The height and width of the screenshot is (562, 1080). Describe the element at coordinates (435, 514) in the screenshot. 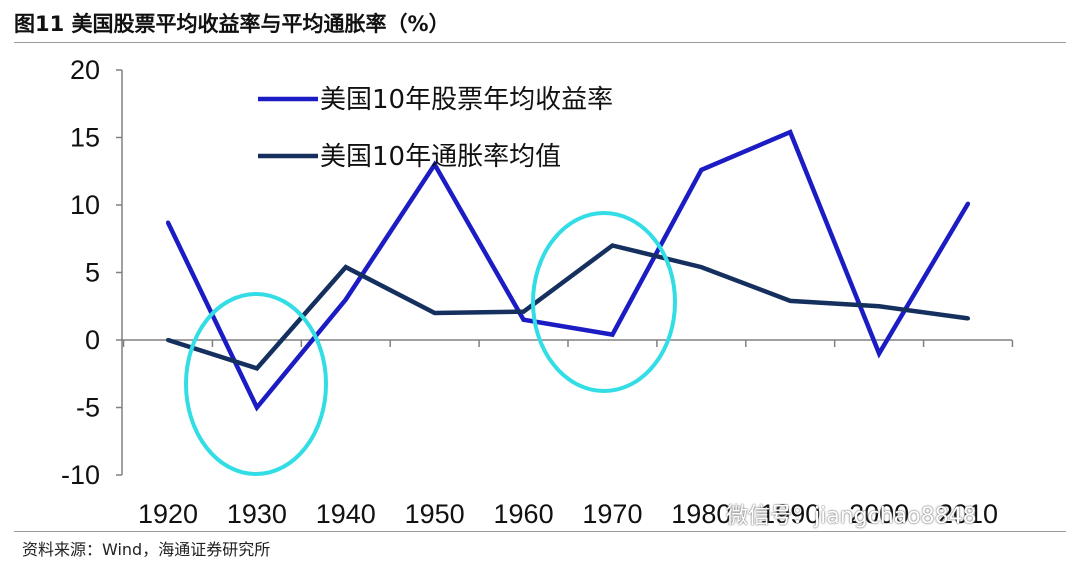

I see `x-tick-label: 1950` at that location.